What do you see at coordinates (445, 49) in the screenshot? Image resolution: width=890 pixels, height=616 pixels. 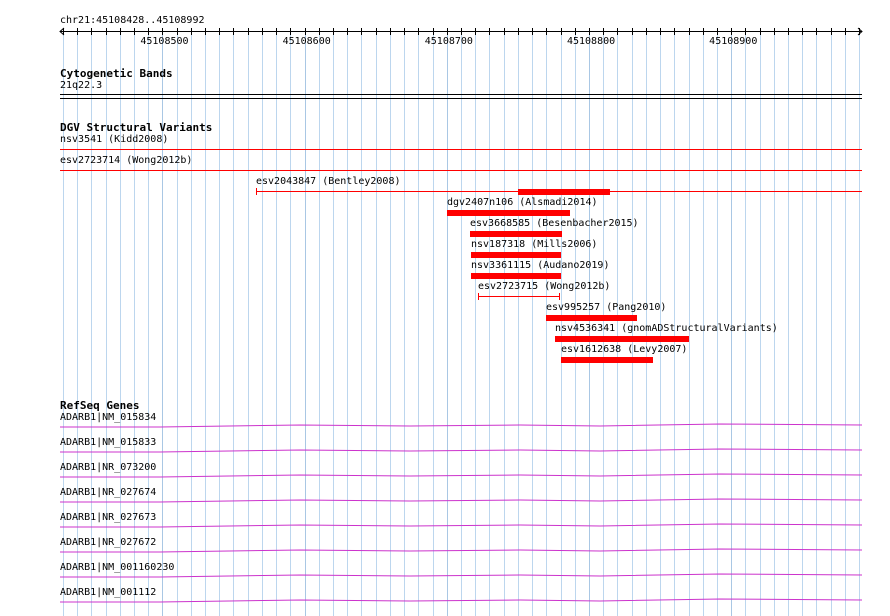 I see `coordinate-ruler: 45108500 45108600 45108700 45108800 45108900` at bounding box center [445, 49].